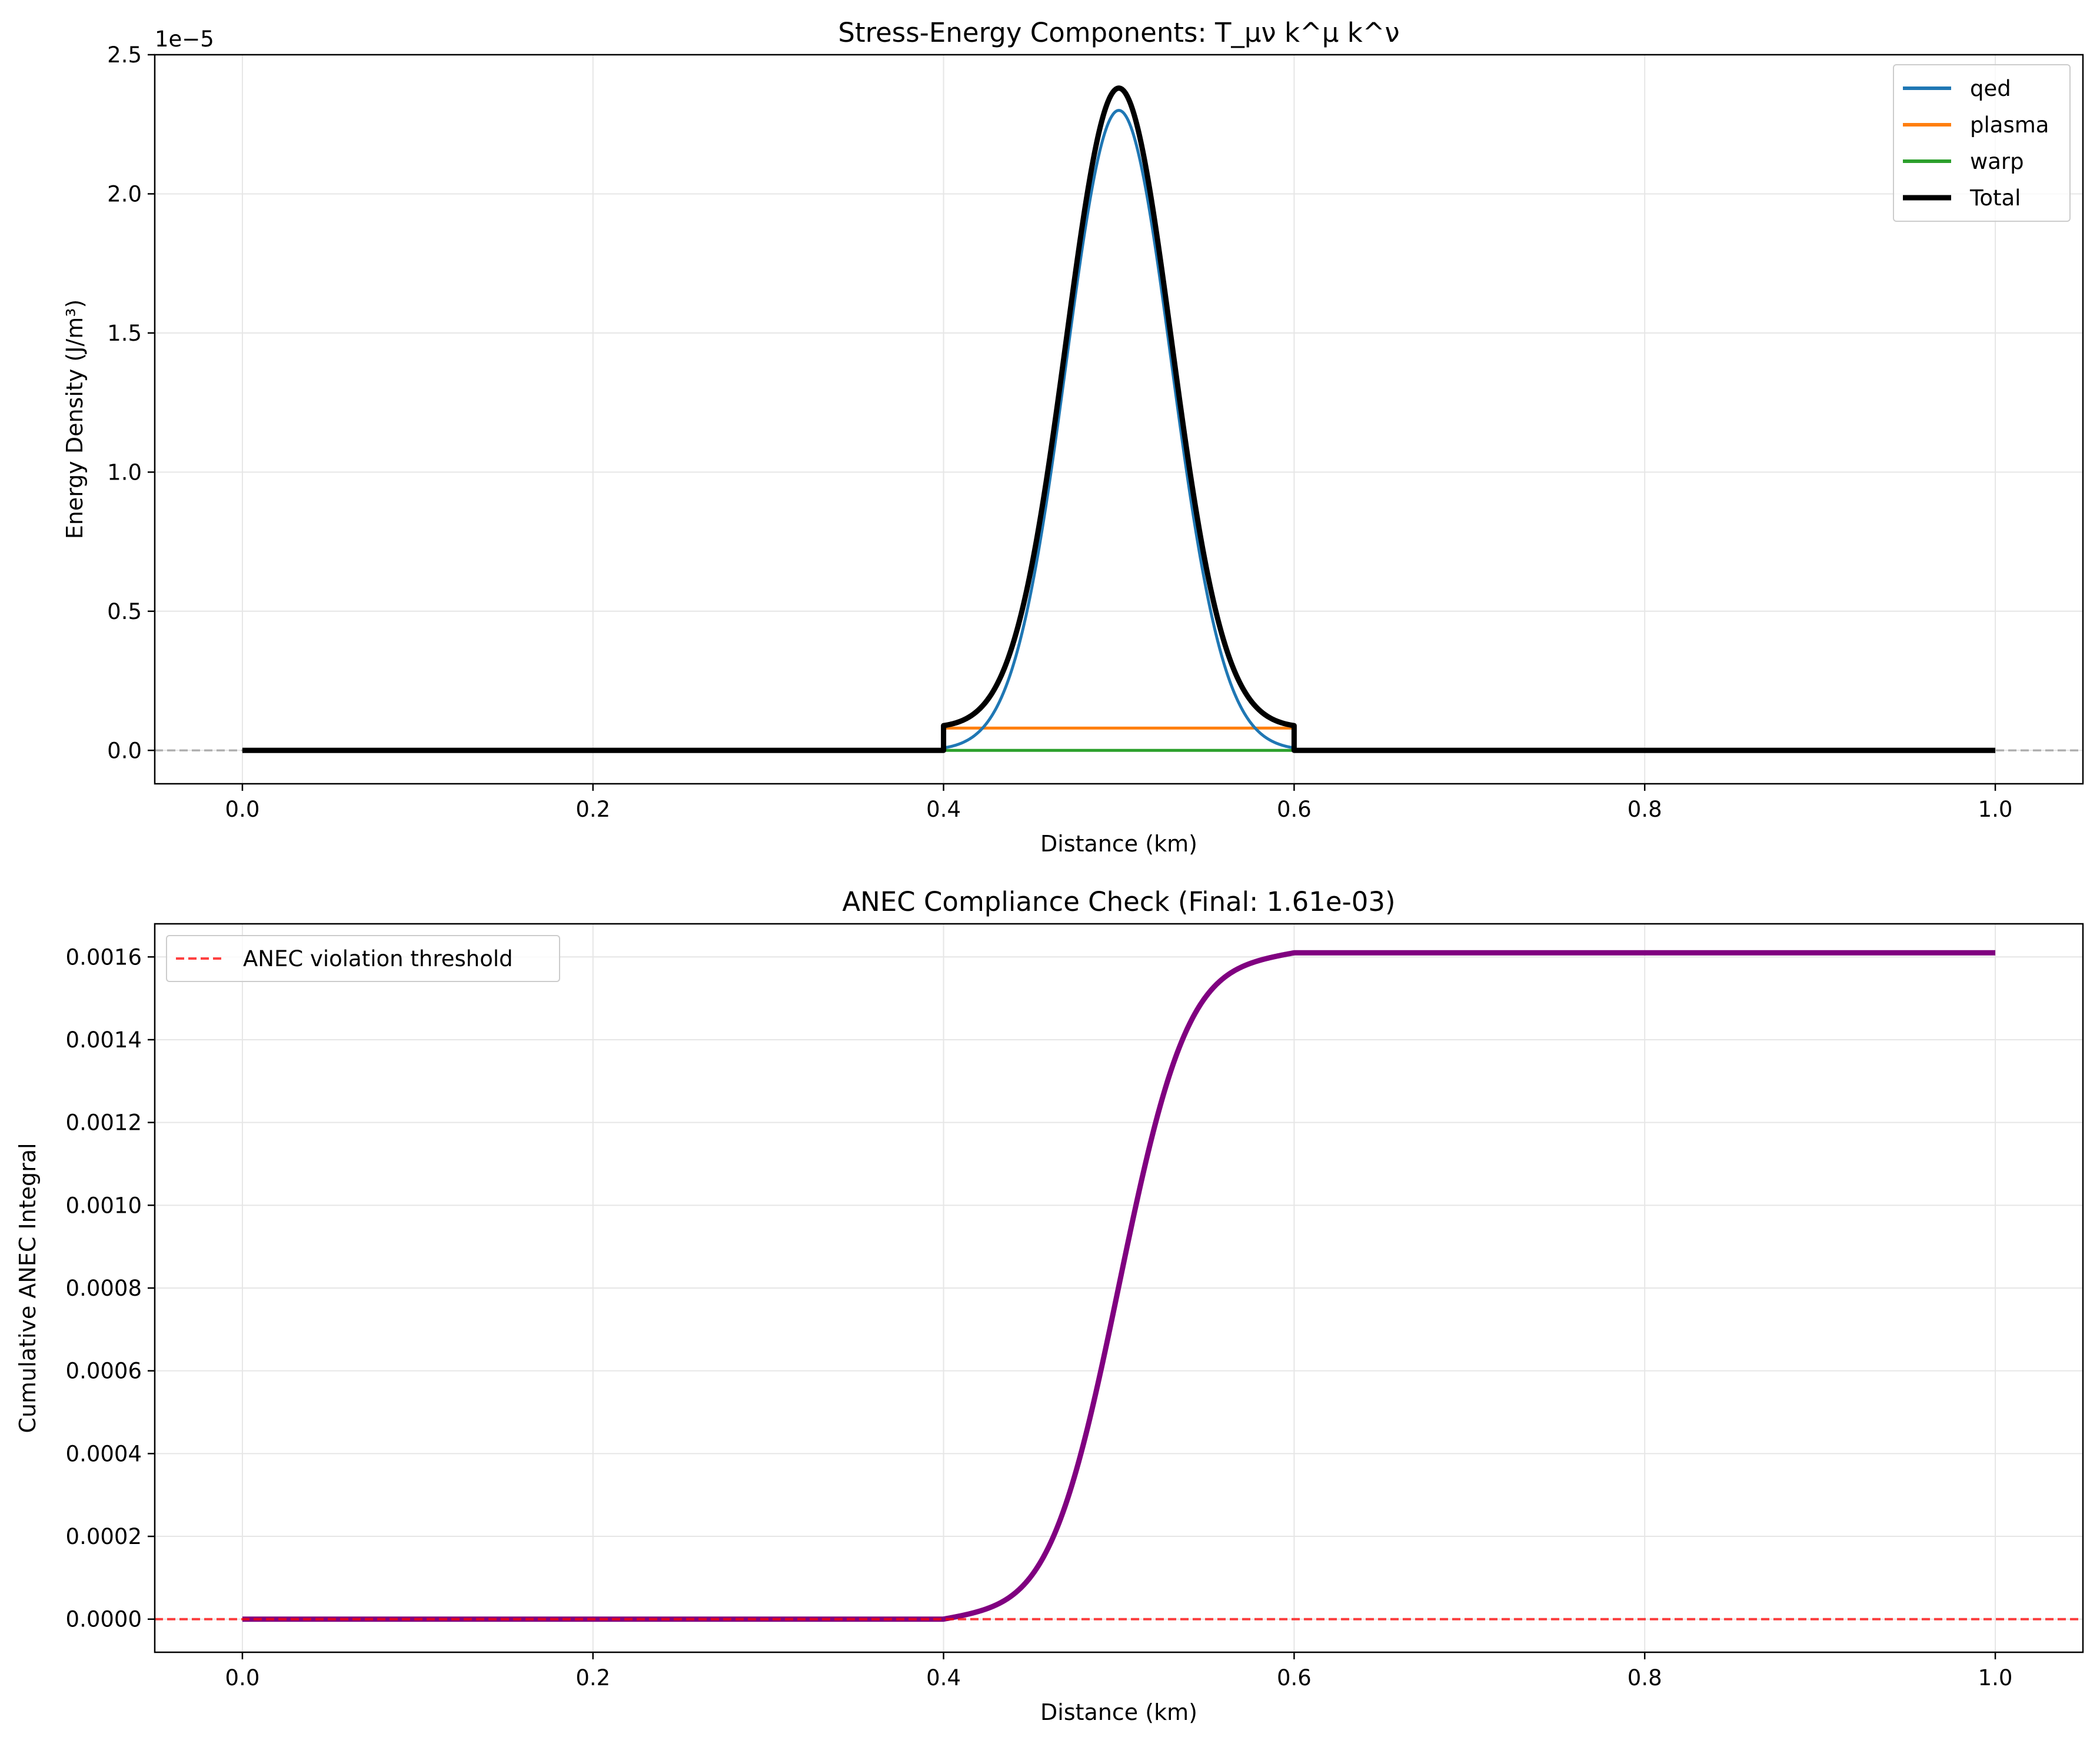  Describe the element at coordinates (124, 750) in the screenshot. I see `y-tick-label: 0.0` at that location.